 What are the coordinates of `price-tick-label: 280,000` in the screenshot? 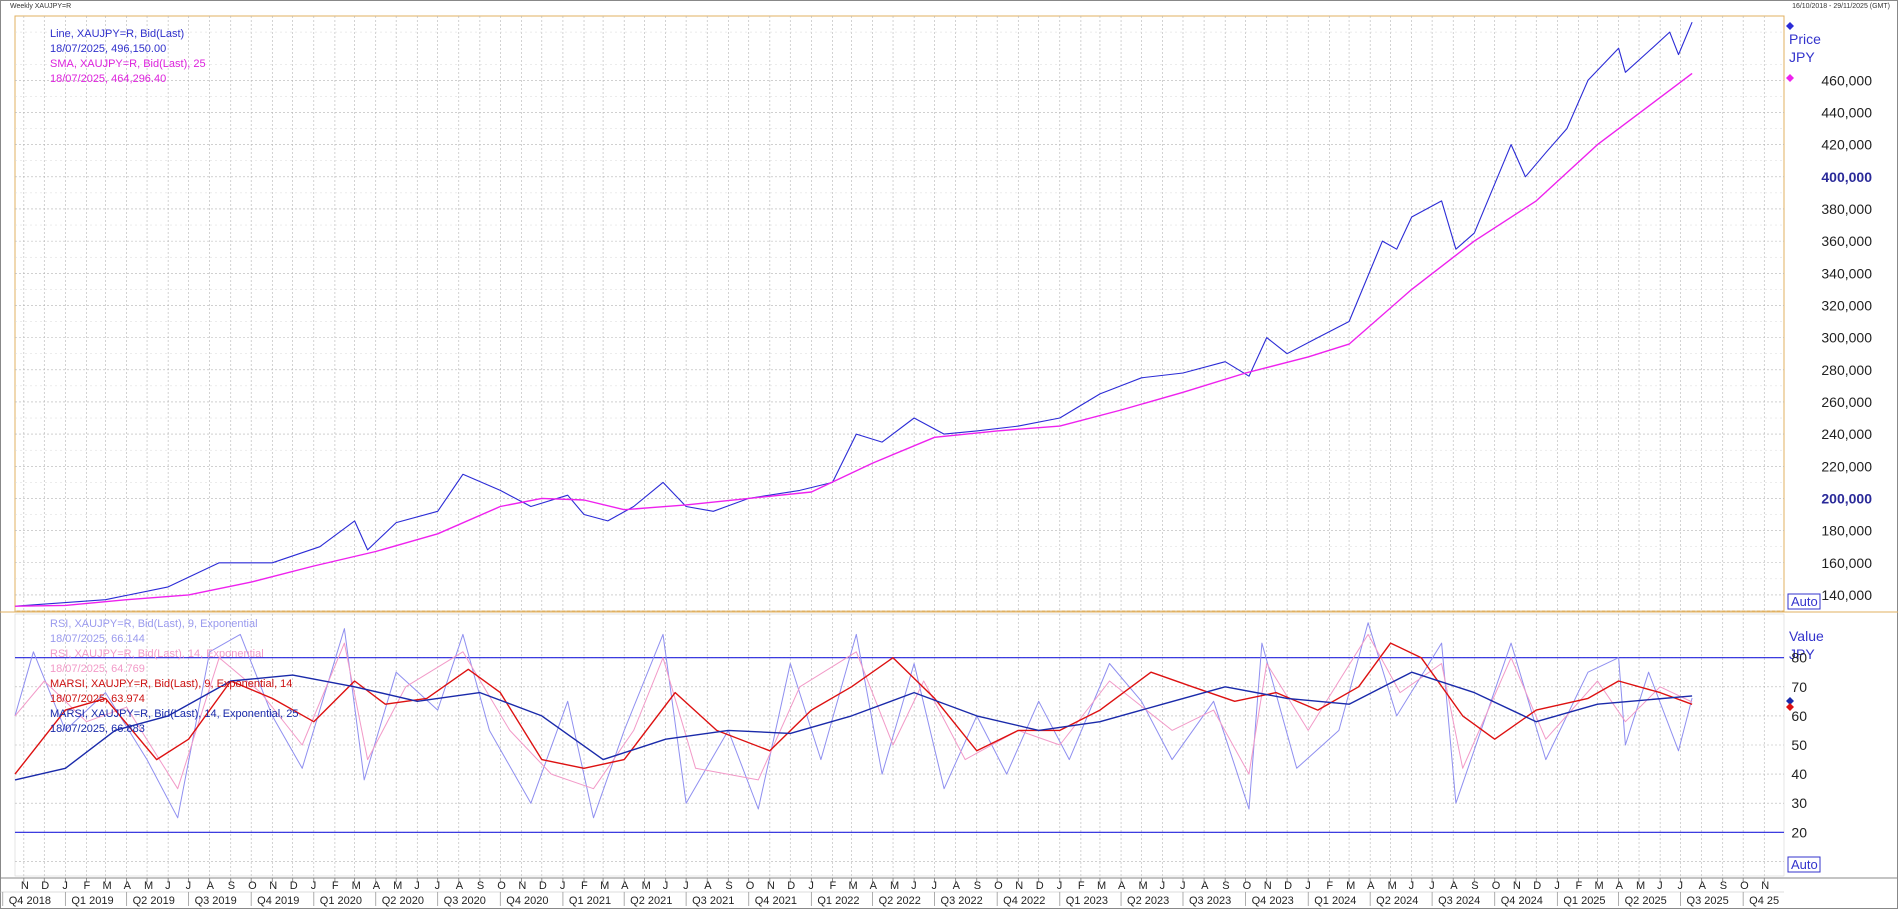 It's located at (1846, 370).